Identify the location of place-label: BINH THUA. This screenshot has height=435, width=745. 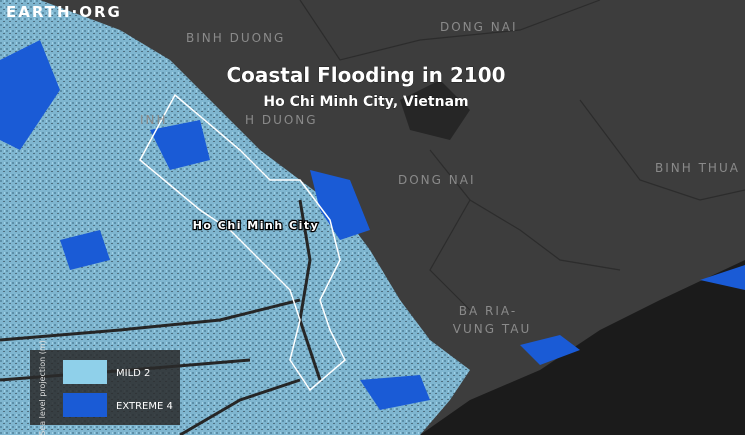
(697, 168).